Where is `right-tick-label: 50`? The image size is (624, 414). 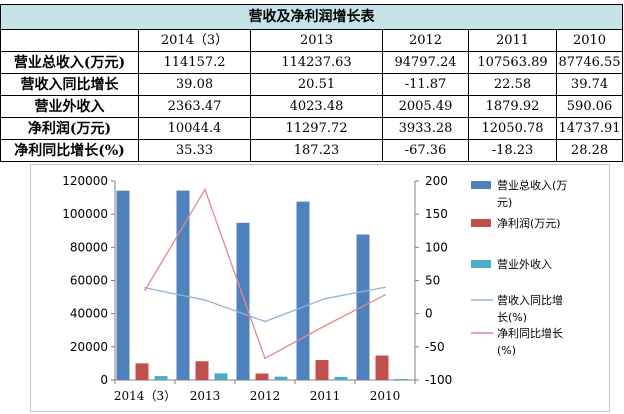 right-tick-label: 50 is located at coordinates (432, 281).